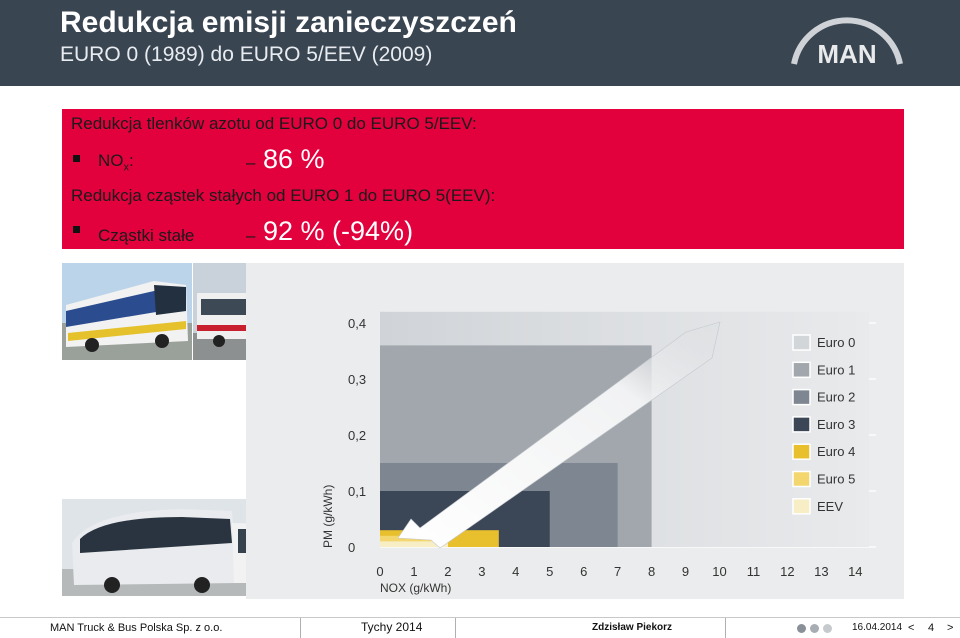  What do you see at coordinates (357, 491) in the screenshot?
I see `y-tick-label: 0,1` at bounding box center [357, 491].